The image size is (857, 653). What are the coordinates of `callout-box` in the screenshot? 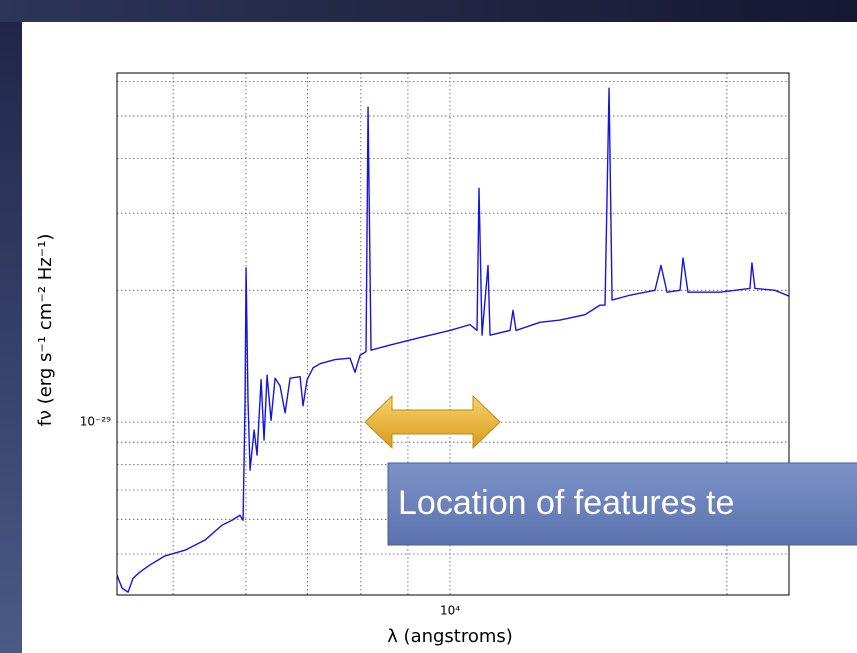 It's located at (622, 504).